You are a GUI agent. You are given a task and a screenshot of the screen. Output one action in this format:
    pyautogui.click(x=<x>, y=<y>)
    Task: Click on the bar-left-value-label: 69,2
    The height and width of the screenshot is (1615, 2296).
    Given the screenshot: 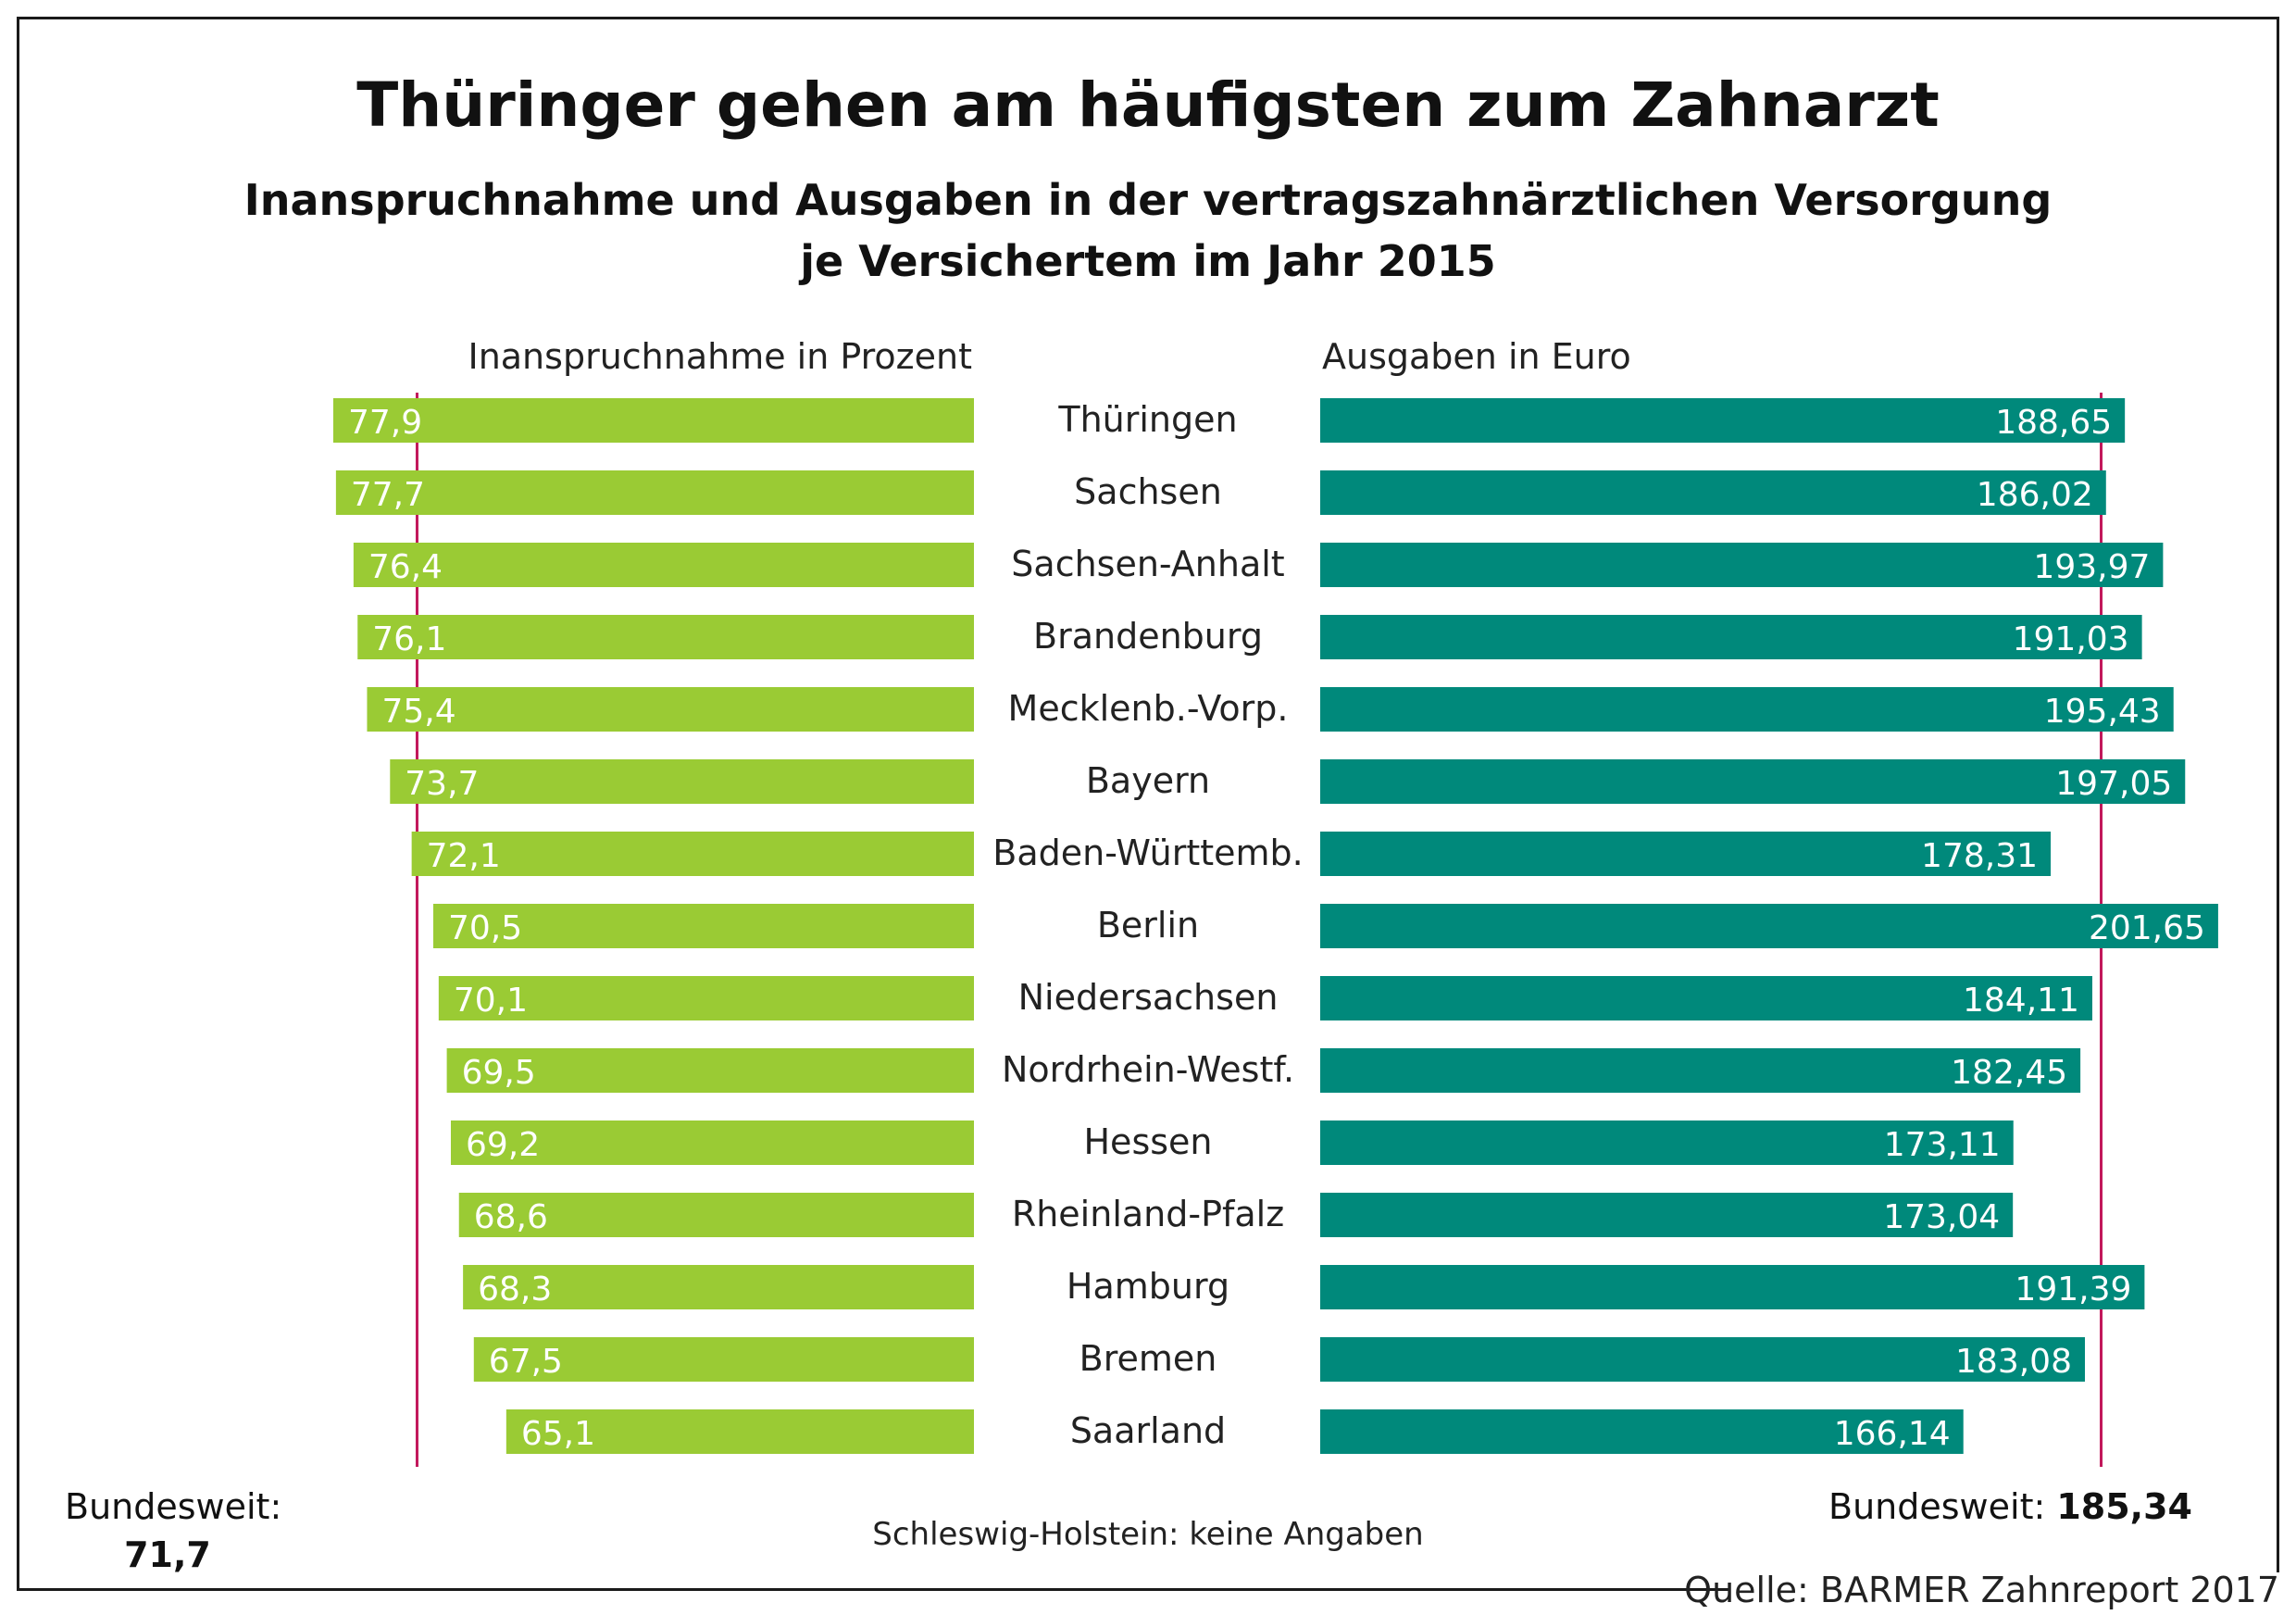 What is the action you would take?
    pyautogui.click(x=503, y=1145)
    